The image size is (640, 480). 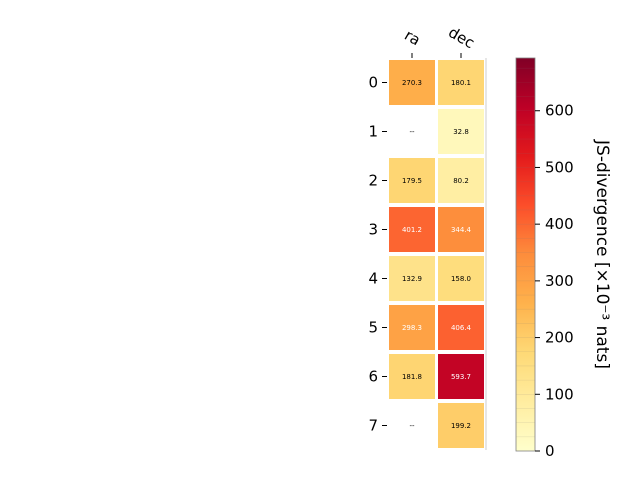 I want to click on cell-value-label: 181.8, so click(x=412, y=377).